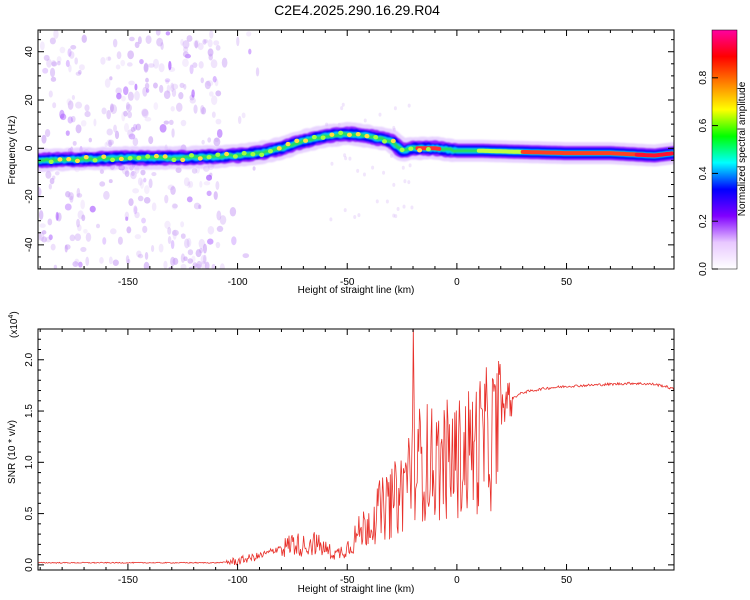 The height and width of the screenshot is (600, 750). What do you see at coordinates (457, 282) in the screenshot?
I see `spectrogram-x-tick-label: 0` at bounding box center [457, 282].